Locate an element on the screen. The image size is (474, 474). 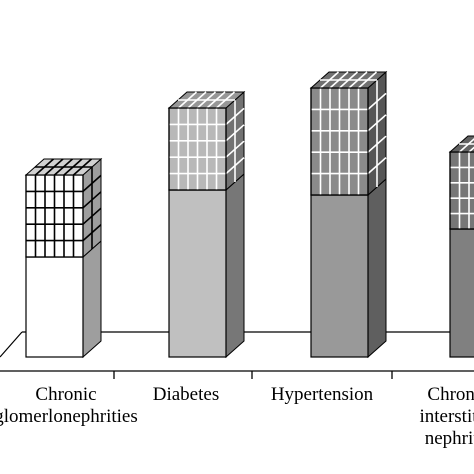
bar-0-segment-1-outline is located at coordinates (54, 216).